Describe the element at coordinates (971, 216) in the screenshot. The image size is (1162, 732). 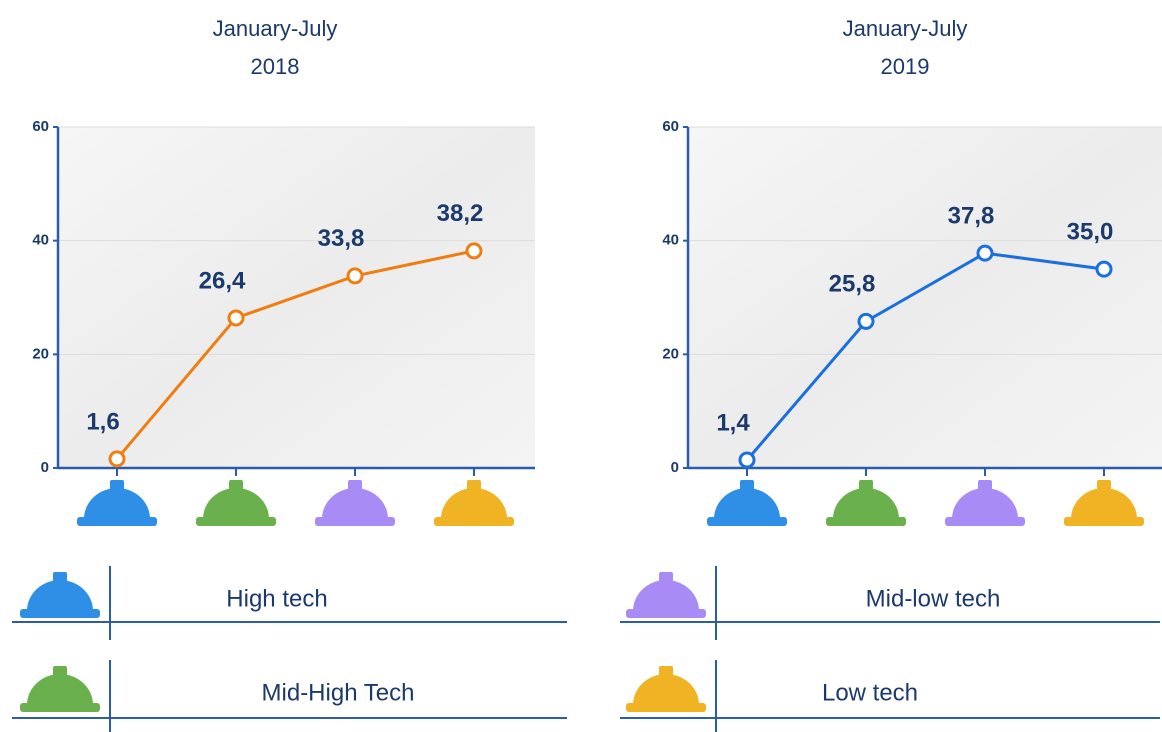
I see `data-label: 37,8` at that location.